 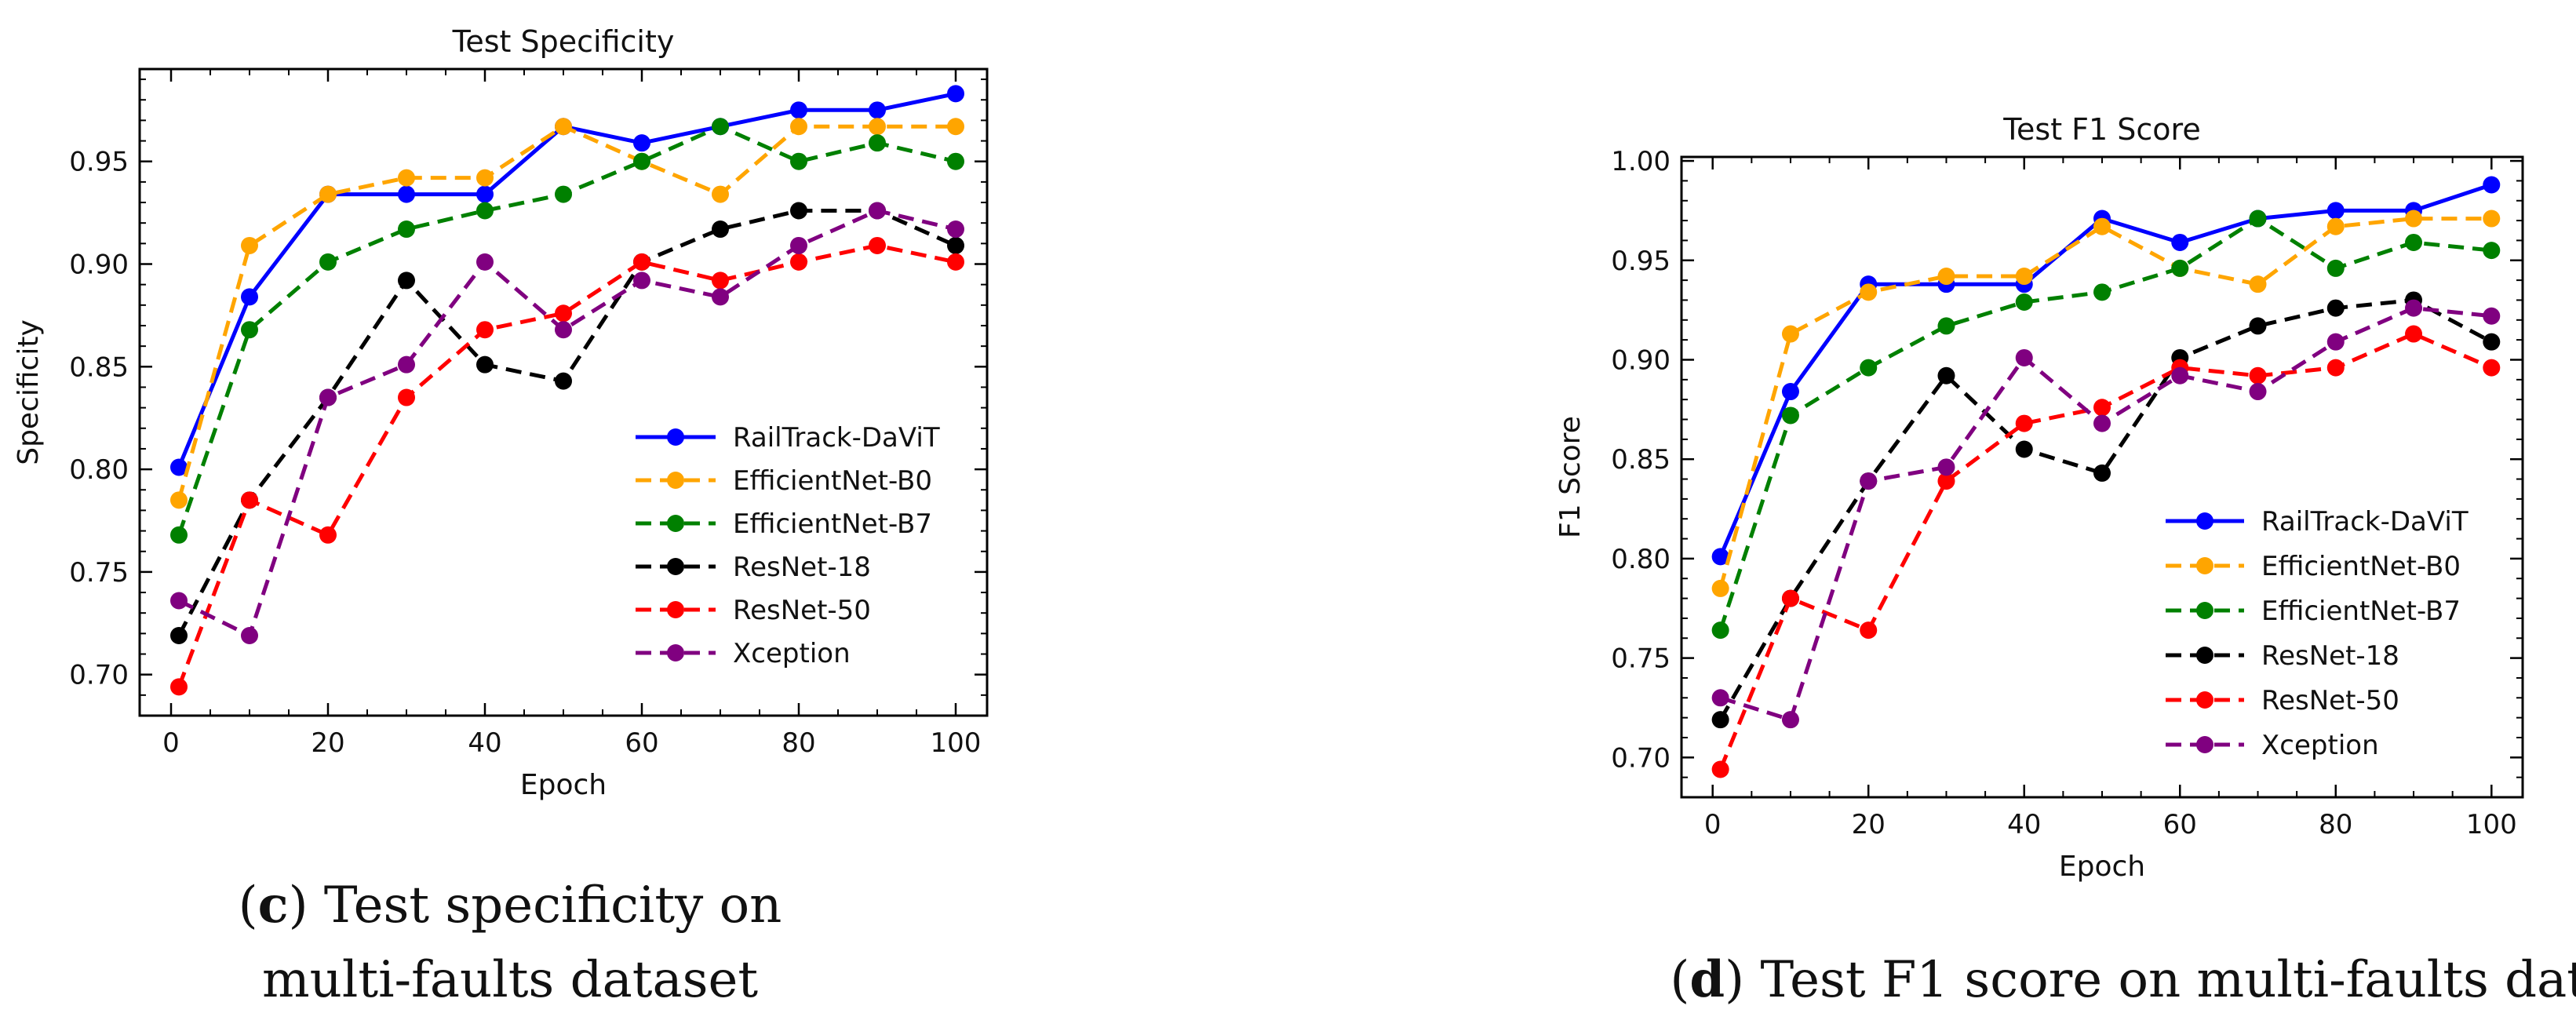 I want to click on chart-title: Test Specificity, so click(x=563, y=42).